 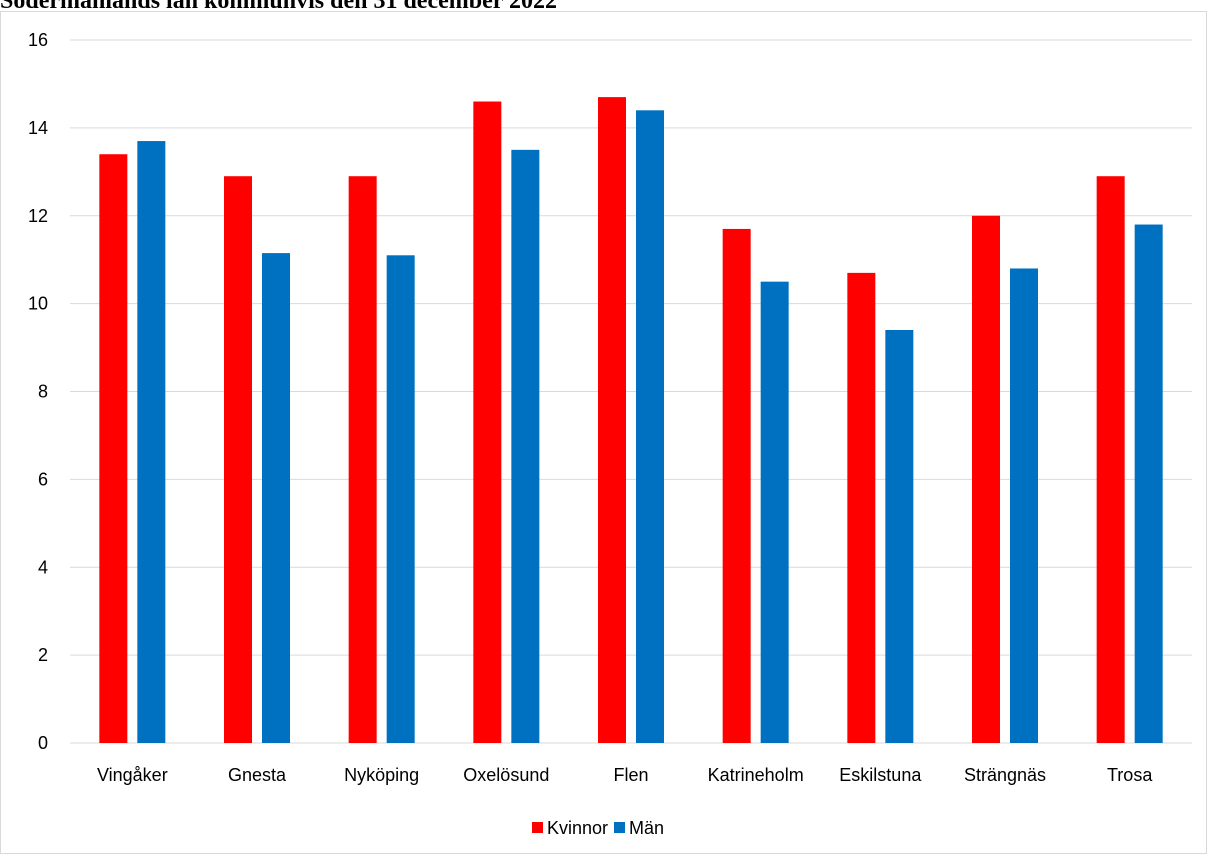 What do you see at coordinates (132, 775) in the screenshot?
I see `x-tick-label: Vingåker` at bounding box center [132, 775].